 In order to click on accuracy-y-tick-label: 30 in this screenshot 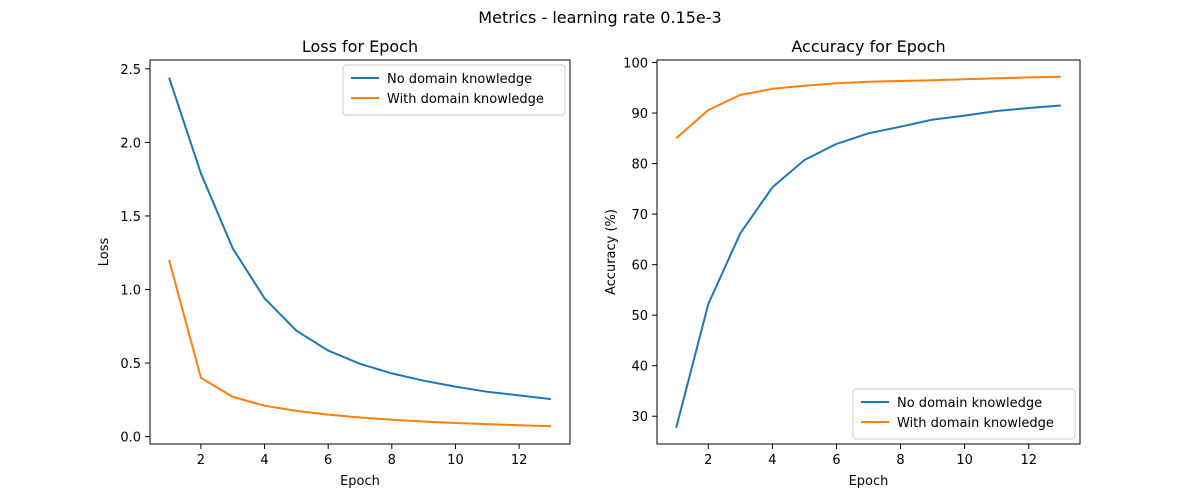, I will do `click(639, 417)`.